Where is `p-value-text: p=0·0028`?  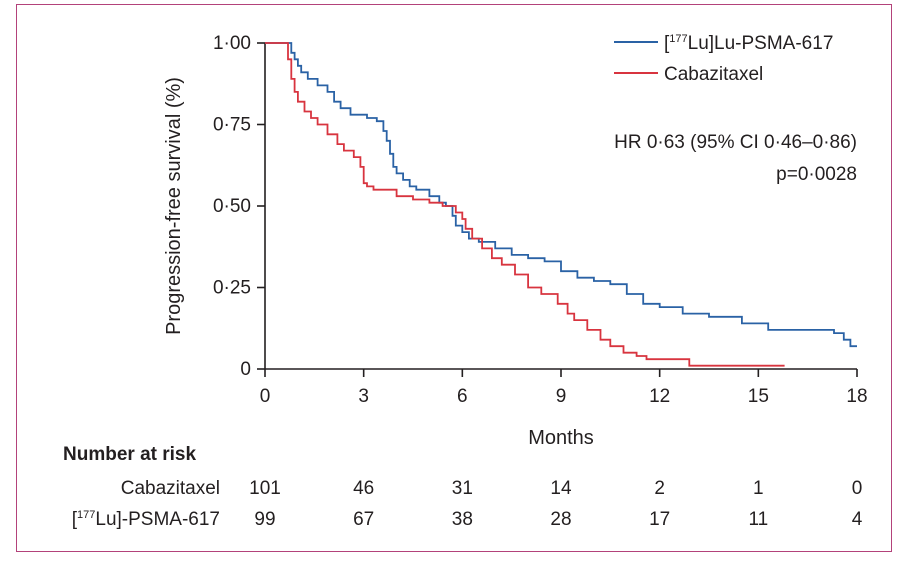 p-value-text: p=0·0028 is located at coordinates (816, 174).